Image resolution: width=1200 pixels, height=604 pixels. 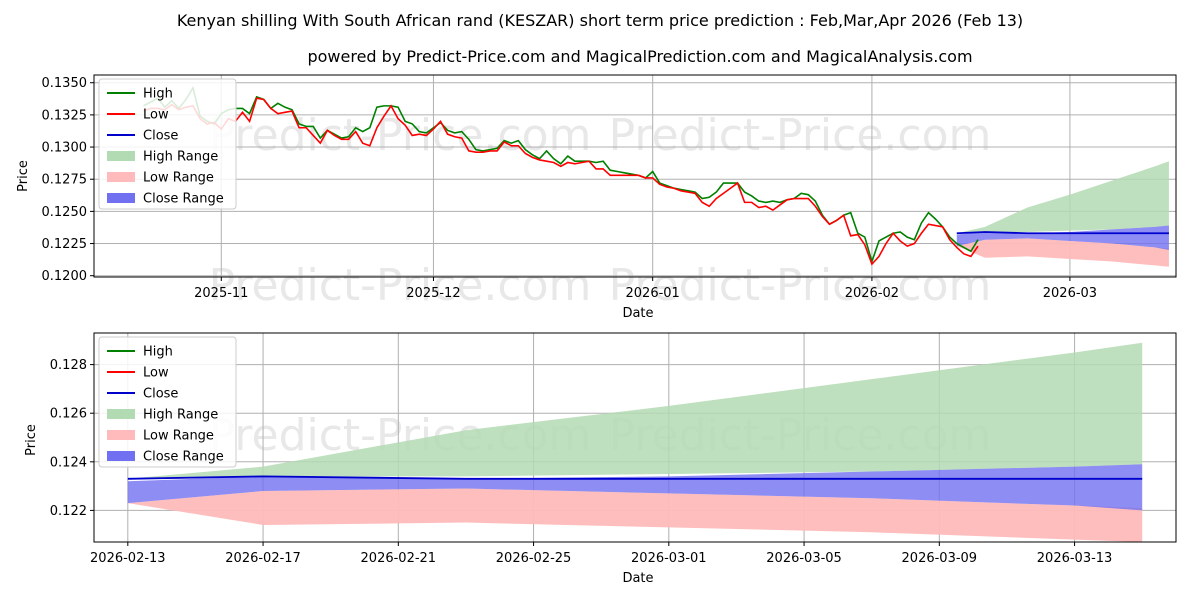 I want to click on y-tick-label: 0.1350, so click(x=65, y=83).